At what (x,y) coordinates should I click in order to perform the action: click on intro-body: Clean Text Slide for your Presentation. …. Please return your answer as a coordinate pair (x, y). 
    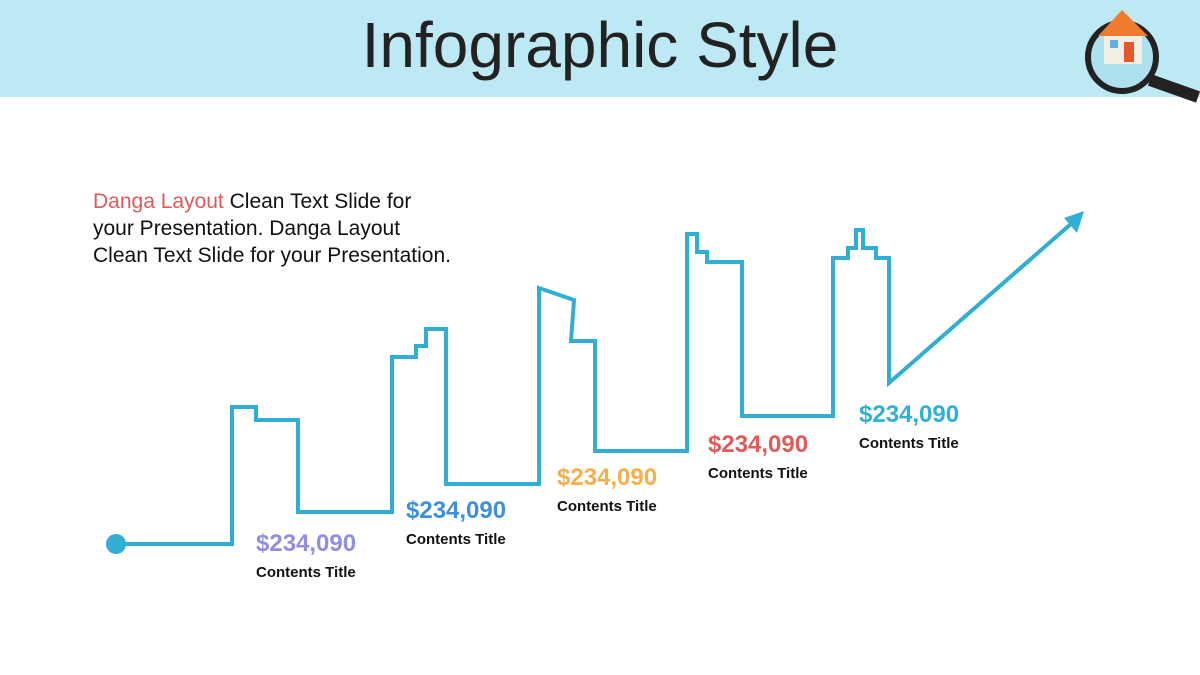
    Looking at the image, I should click on (272, 228).